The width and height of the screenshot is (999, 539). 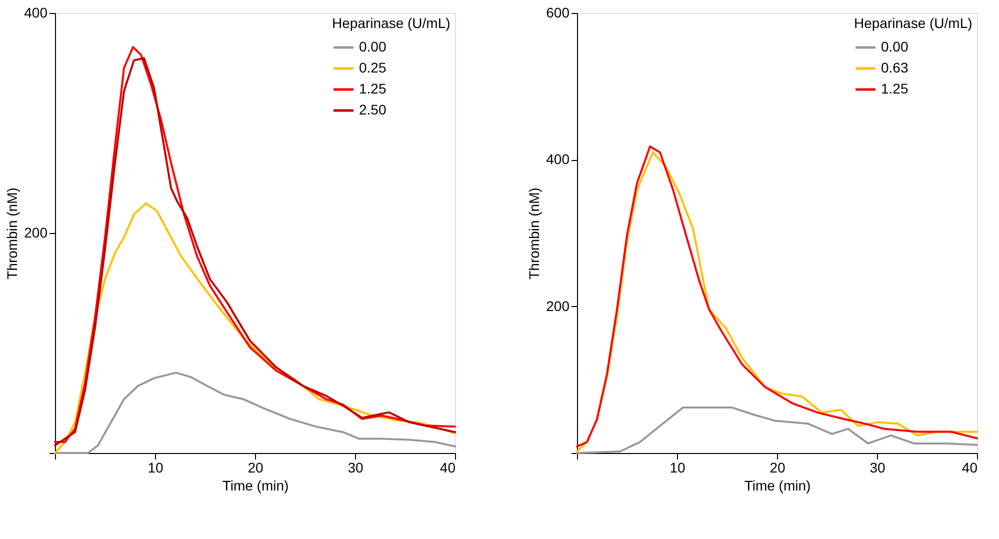 What do you see at coordinates (372, 68) in the screenshot?
I see `legend-label: 0.25` at bounding box center [372, 68].